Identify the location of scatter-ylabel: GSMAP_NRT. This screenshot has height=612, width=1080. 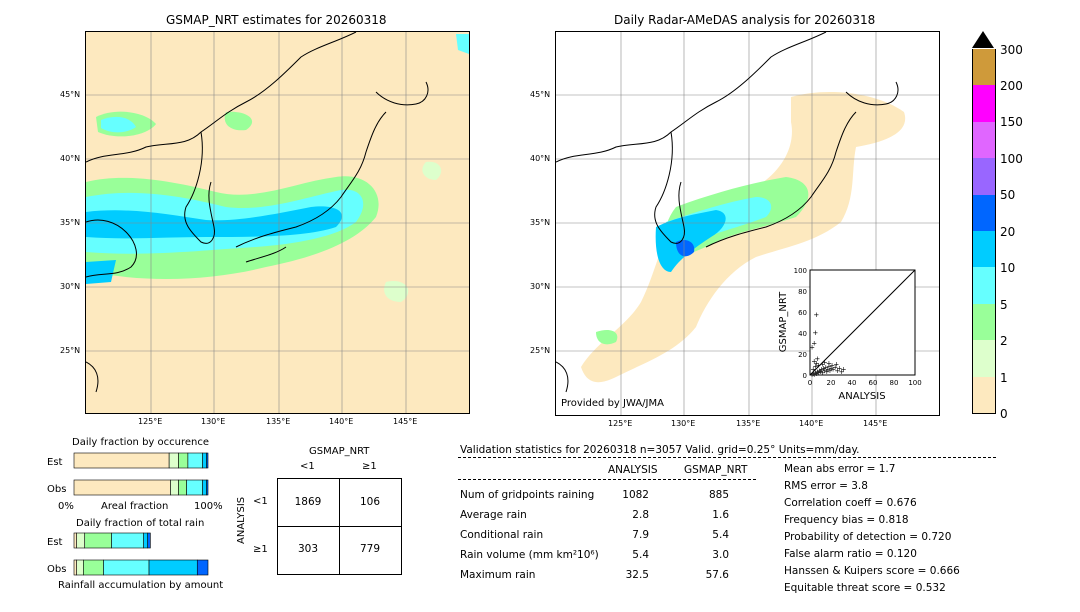
(783, 321).